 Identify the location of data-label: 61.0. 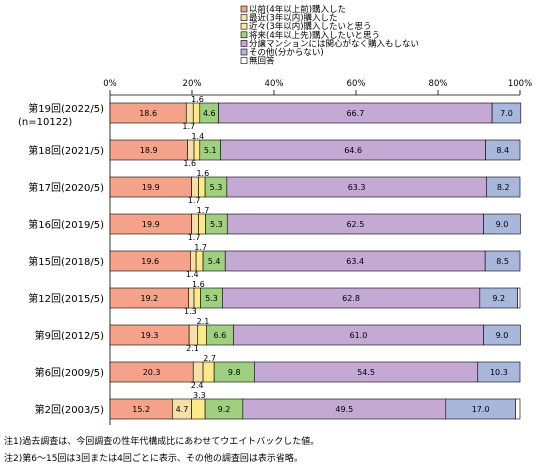
(359, 335).